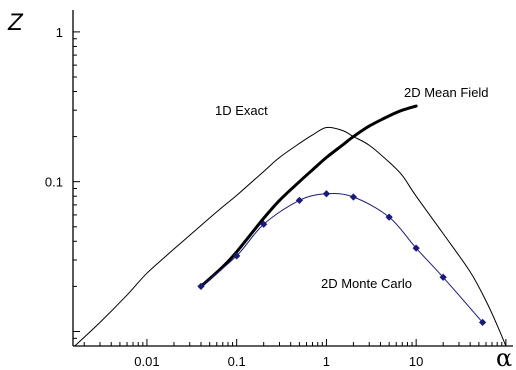  What do you see at coordinates (241, 110) in the screenshot?
I see `series-label: 1D Exact` at bounding box center [241, 110].